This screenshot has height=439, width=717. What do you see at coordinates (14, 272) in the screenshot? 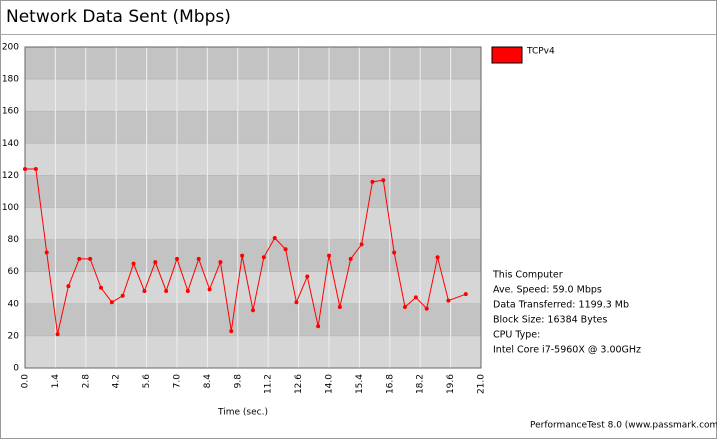
I see `y-tick-label: 60` at bounding box center [14, 272].